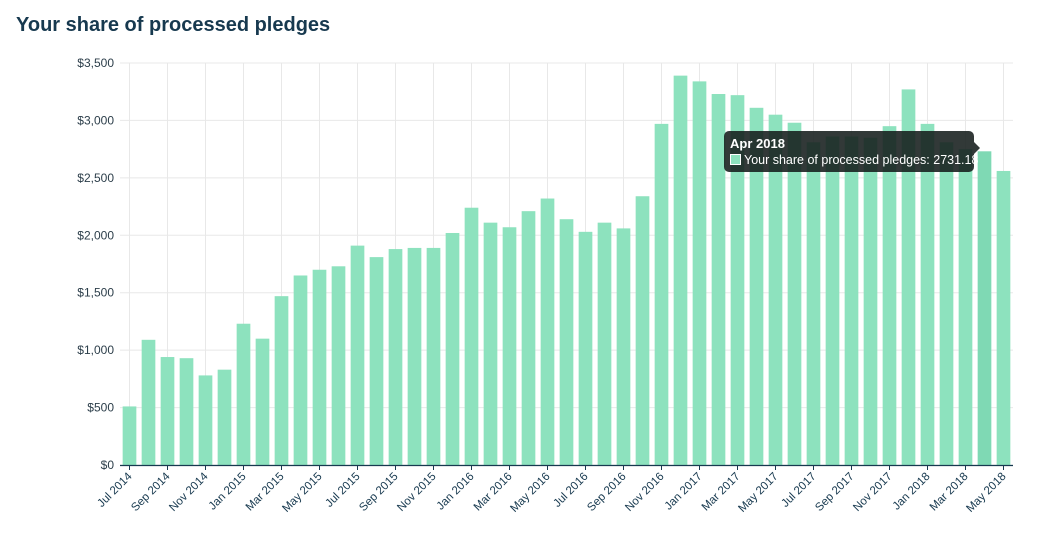 This screenshot has height=539, width=1037. Describe the element at coordinates (115, 490) in the screenshot. I see `x-tick-label: Jul 2014` at that location.